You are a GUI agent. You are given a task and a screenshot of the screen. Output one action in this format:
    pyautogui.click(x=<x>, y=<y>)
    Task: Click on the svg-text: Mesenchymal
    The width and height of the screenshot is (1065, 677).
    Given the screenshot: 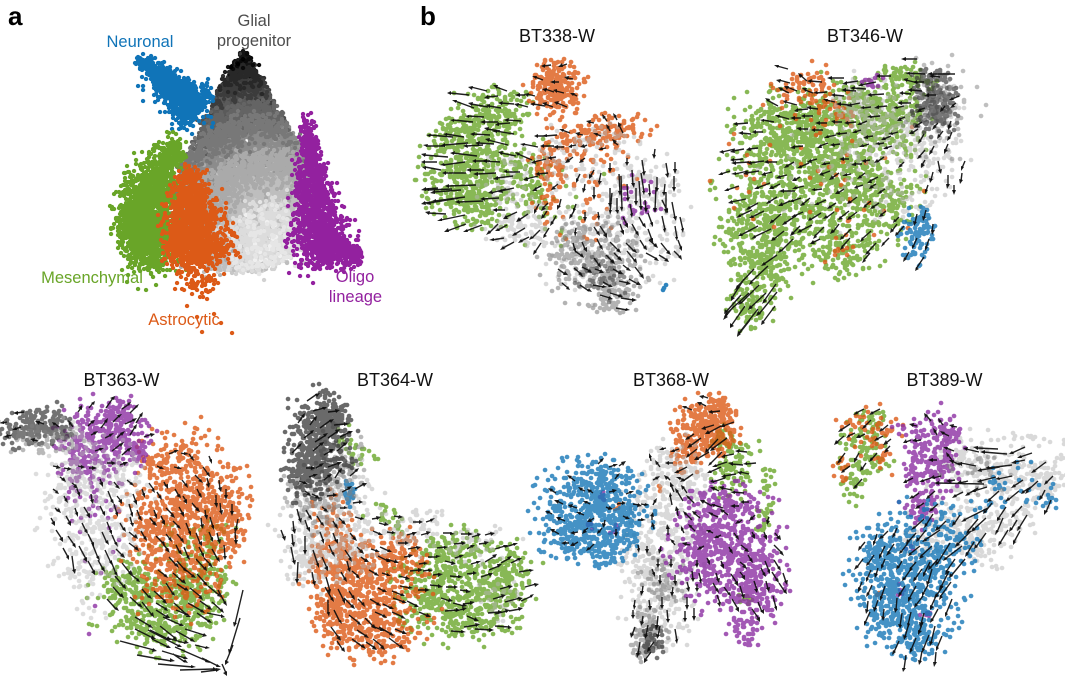 What is the action you would take?
    pyautogui.click(x=92, y=278)
    